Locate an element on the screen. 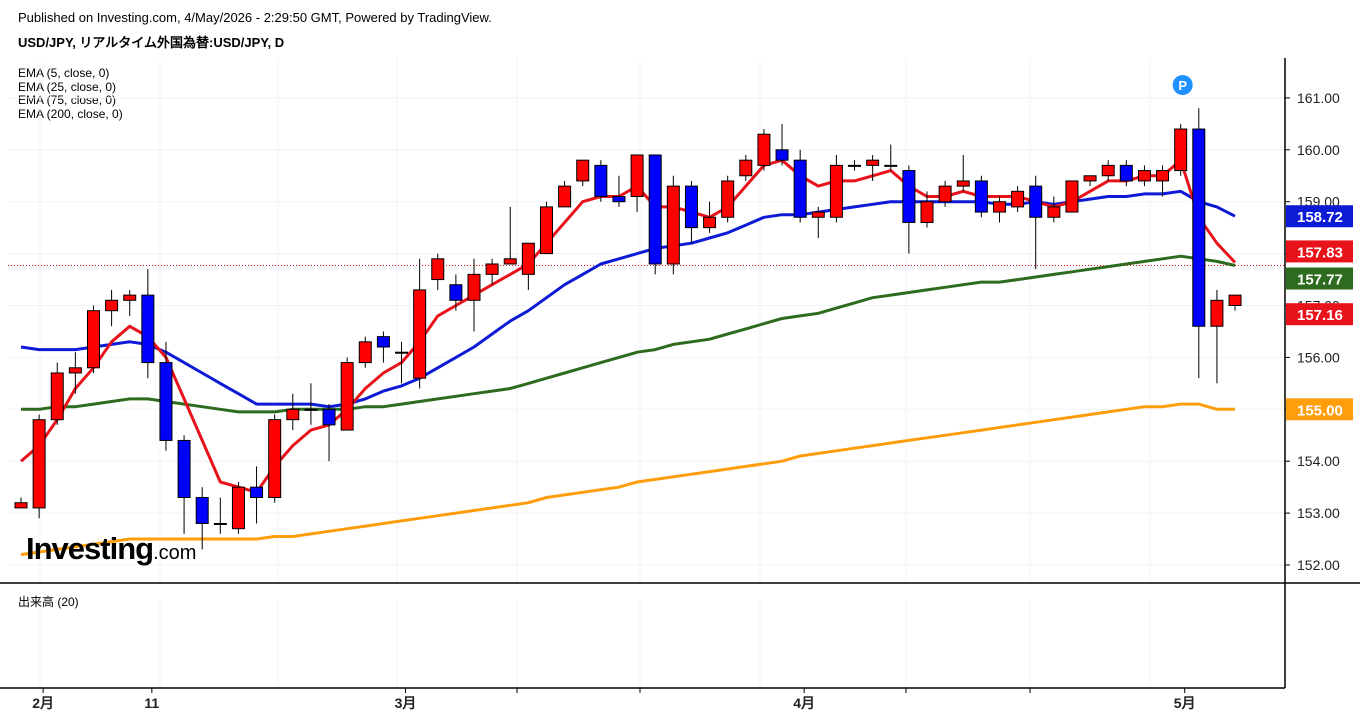 This screenshot has width=1360, height=720. price-tag-label: 157.77 is located at coordinates (1320, 280).